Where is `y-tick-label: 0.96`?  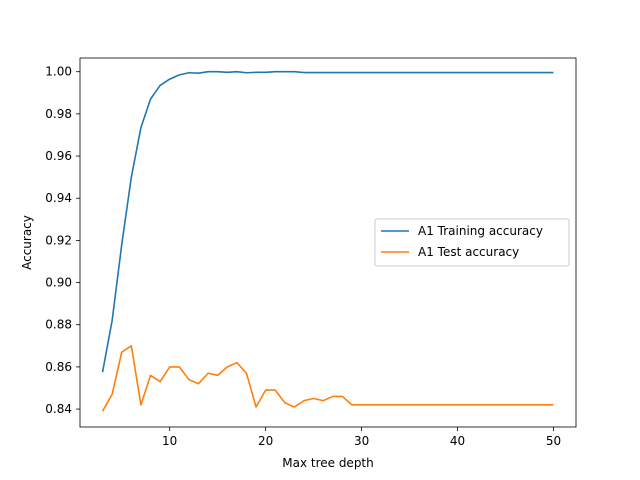
y-tick-label: 0.96 is located at coordinates (58, 156).